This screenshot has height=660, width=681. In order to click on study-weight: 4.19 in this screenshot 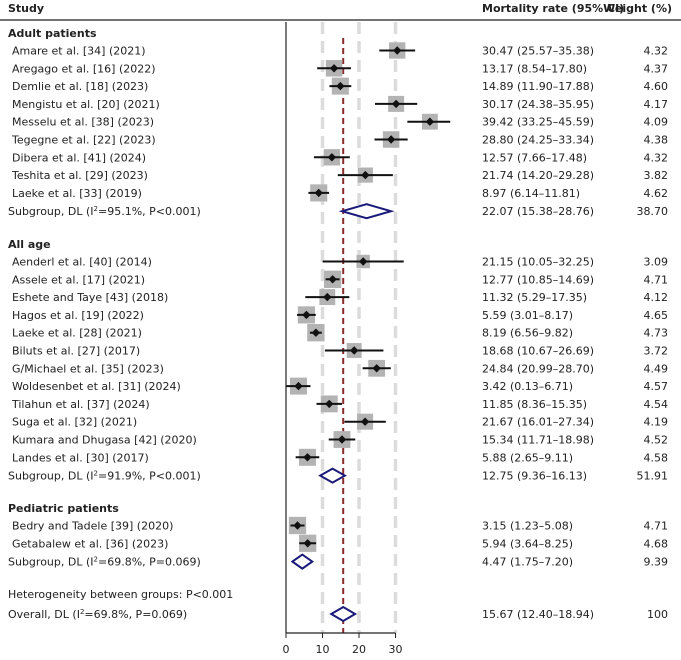, I will do `click(656, 422)`.